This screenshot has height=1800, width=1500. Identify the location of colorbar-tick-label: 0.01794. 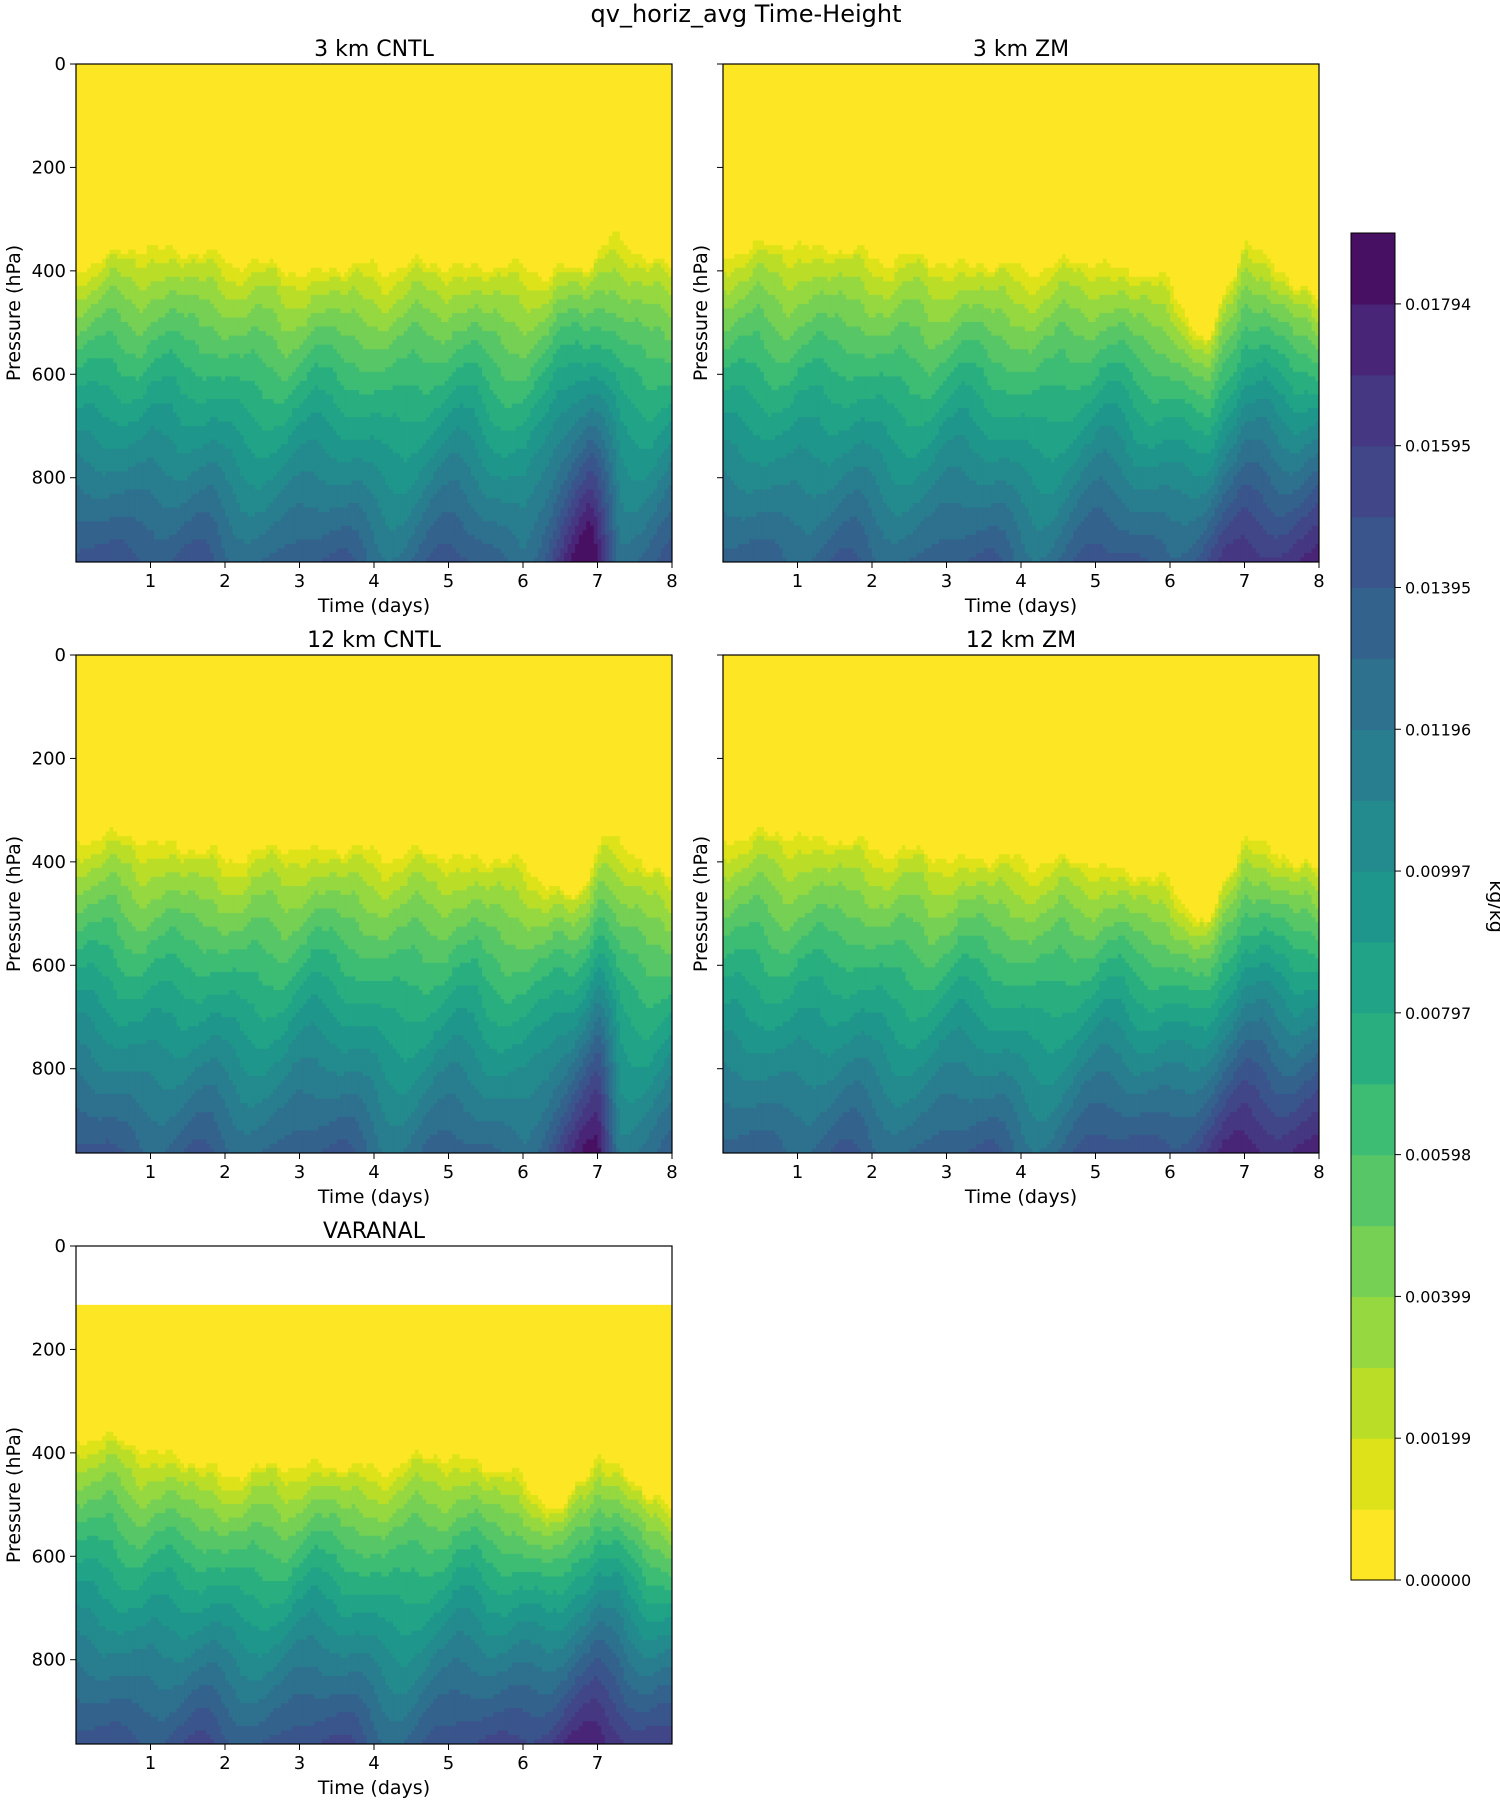
(1438, 304).